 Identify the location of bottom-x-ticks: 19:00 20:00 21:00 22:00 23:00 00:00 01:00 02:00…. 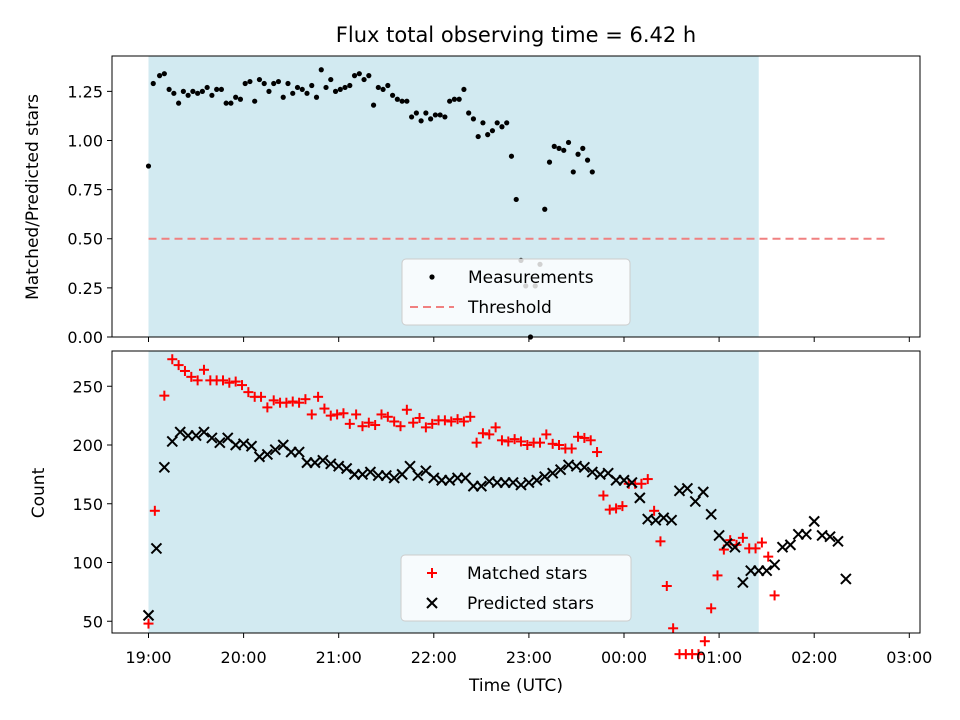
(528, 650).